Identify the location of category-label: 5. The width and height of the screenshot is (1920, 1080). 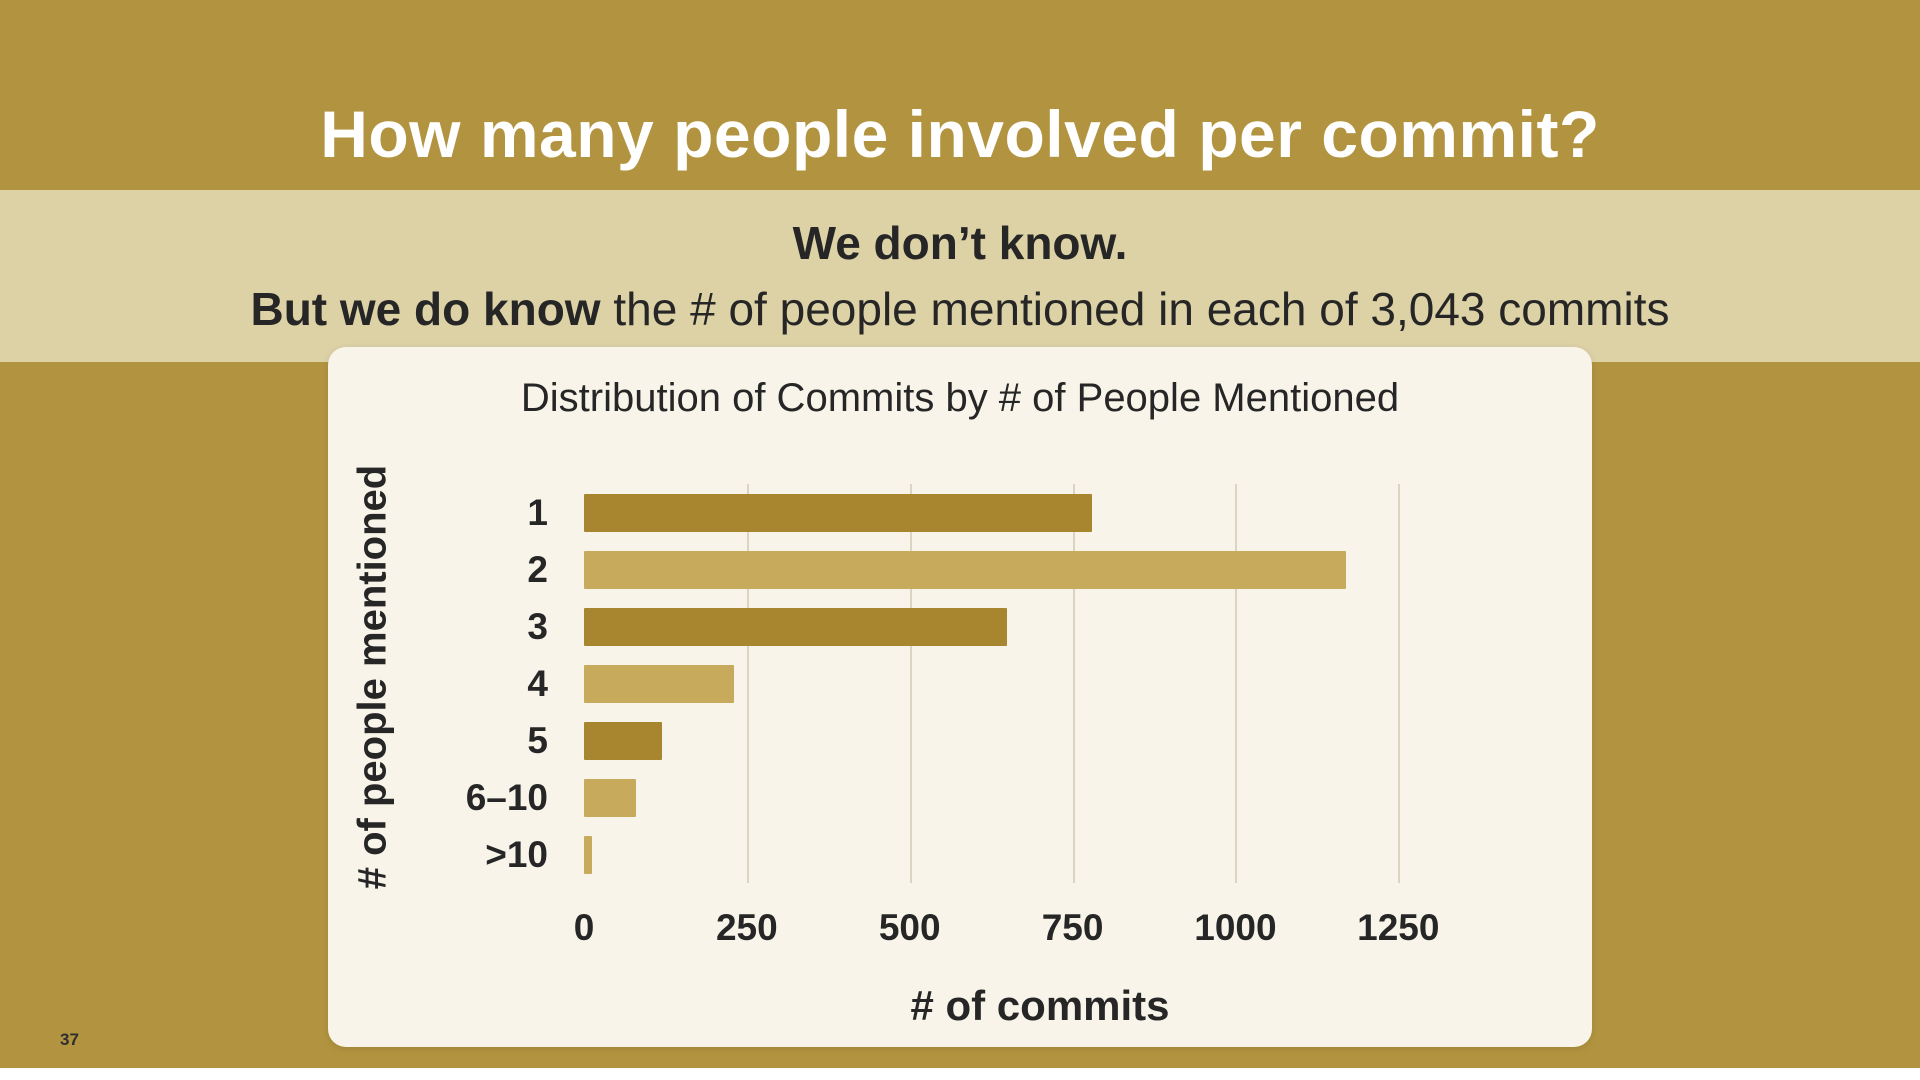
(537, 740).